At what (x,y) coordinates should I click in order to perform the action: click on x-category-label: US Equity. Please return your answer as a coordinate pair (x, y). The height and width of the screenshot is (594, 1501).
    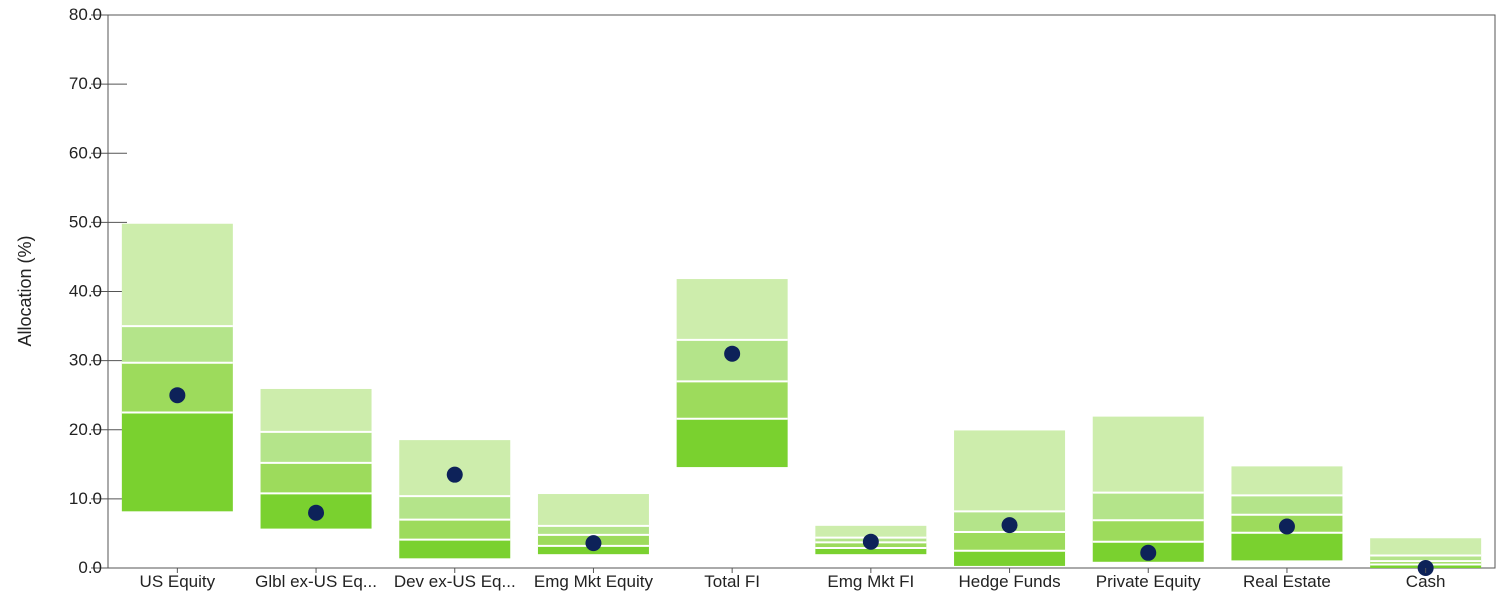
    Looking at the image, I should click on (178, 581).